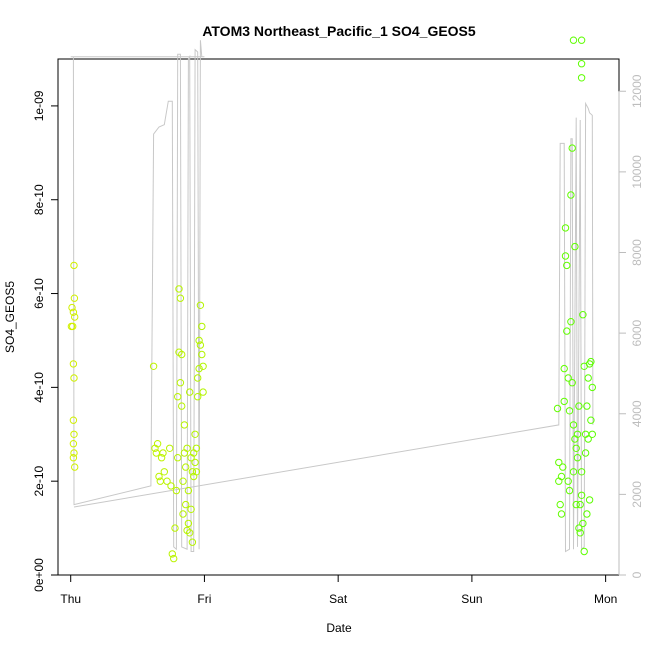  What do you see at coordinates (338, 590) in the screenshot?
I see `x-axis: Thu Fri Sat Sun Mon` at bounding box center [338, 590].